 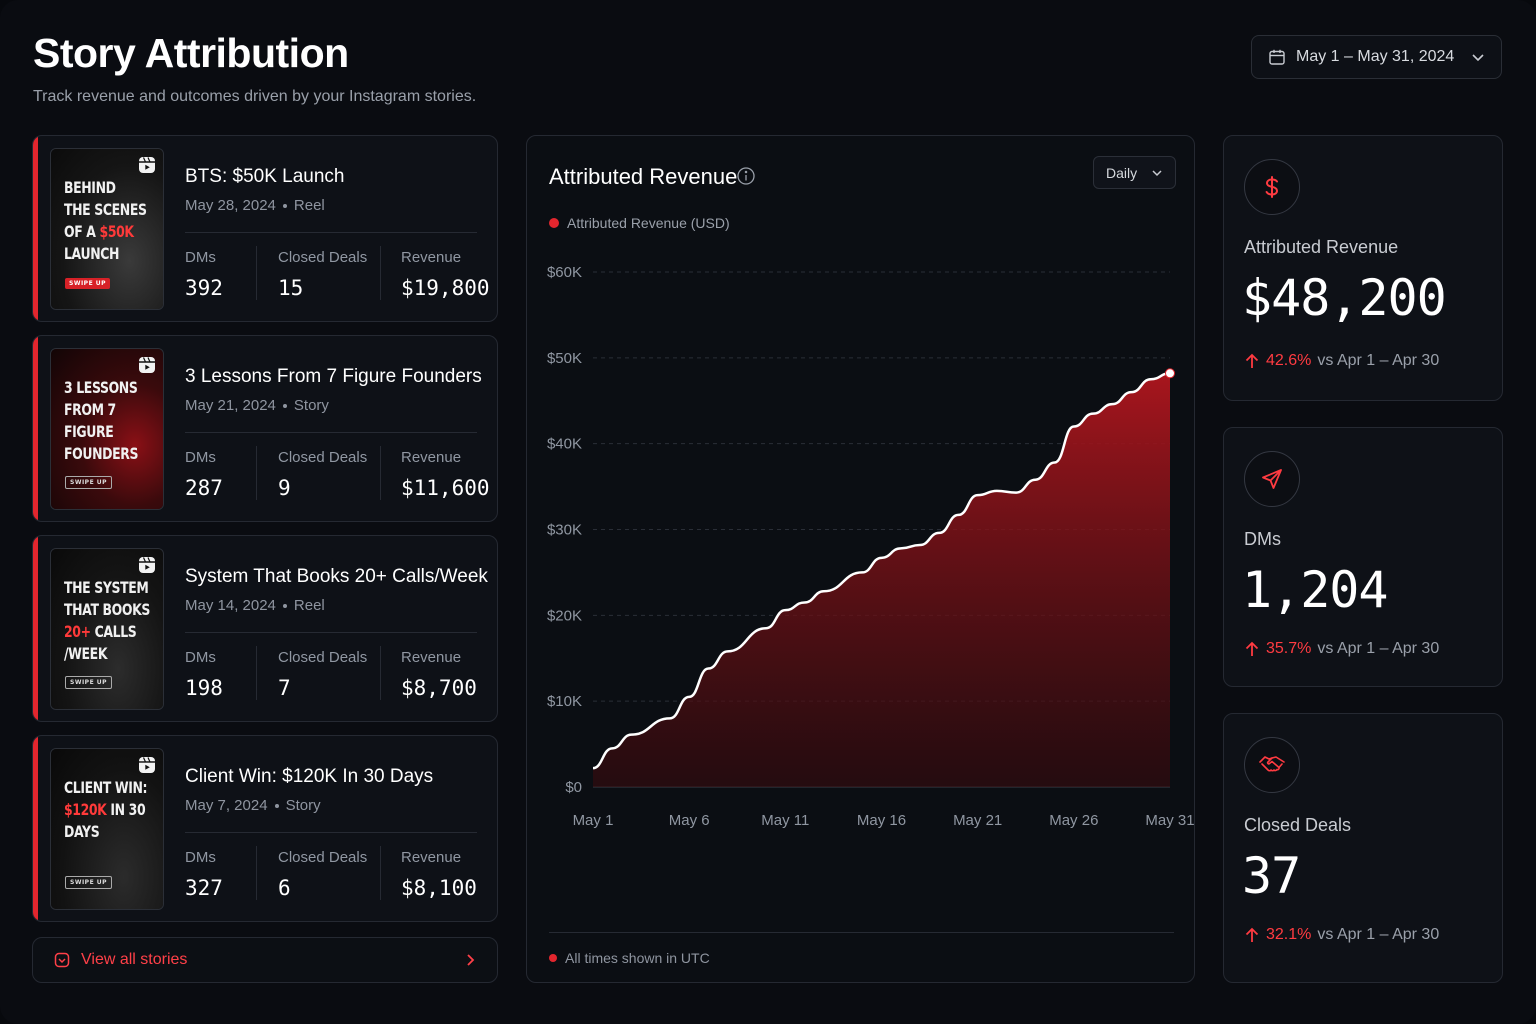 What do you see at coordinates (1169, 820) in the screenshot?
I see `x-tick-label: May 31` at bounding box center [1169, 820].